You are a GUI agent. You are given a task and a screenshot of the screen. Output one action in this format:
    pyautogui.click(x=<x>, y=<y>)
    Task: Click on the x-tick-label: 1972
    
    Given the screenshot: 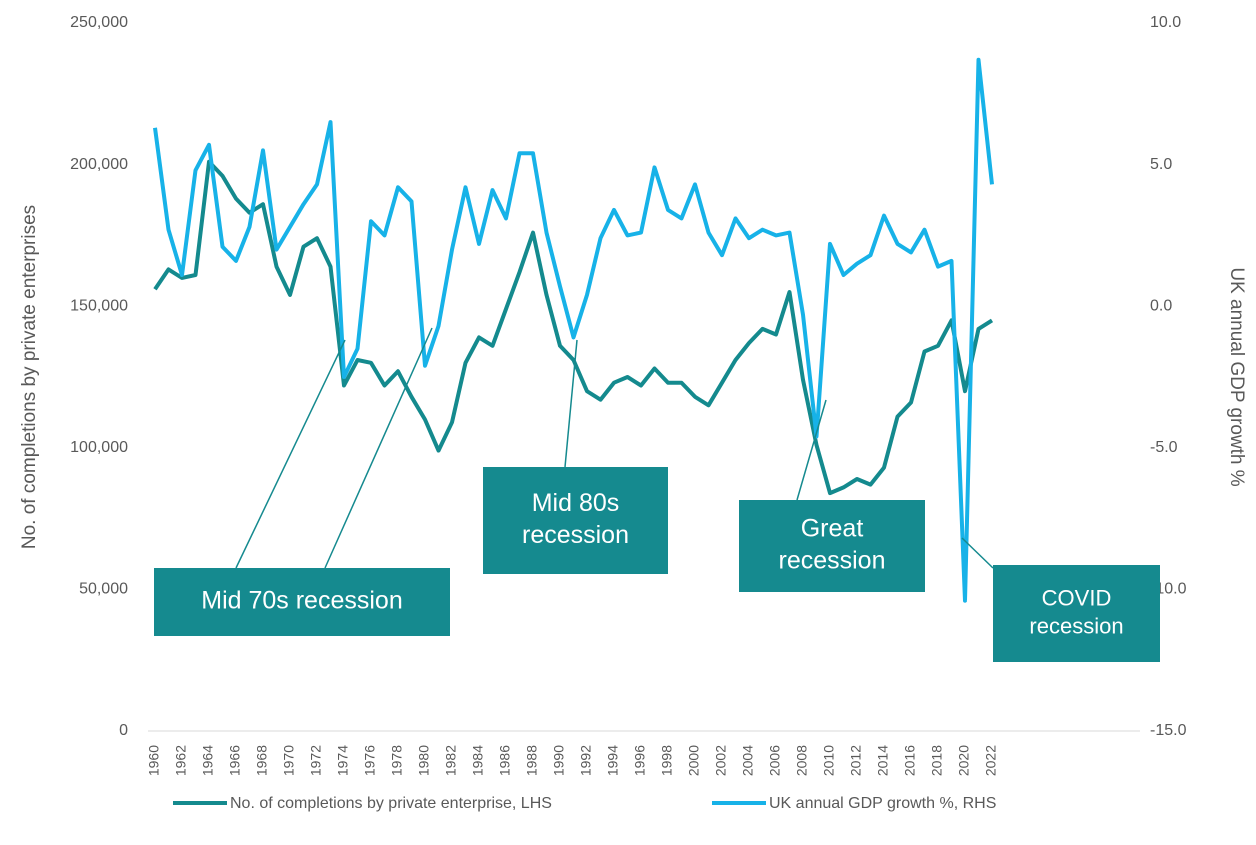 What is the action you would take?
    pyautogui.click(x=316, y=760)
    